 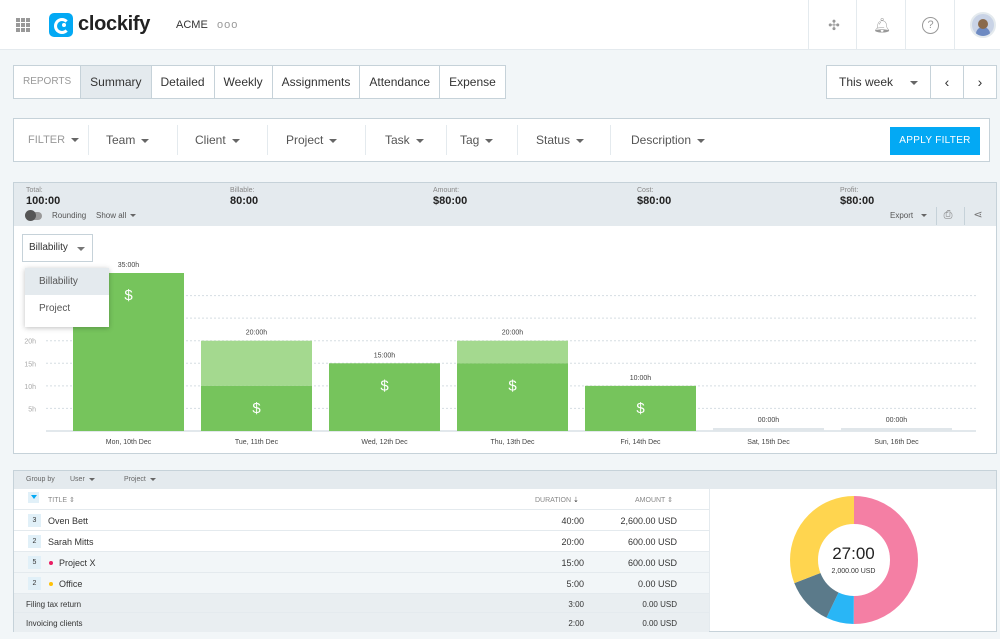 What do you see at coordinates (978, 215) in the screenshot?
I see `share-icon: ⋖` at bounding box center [978, 215].